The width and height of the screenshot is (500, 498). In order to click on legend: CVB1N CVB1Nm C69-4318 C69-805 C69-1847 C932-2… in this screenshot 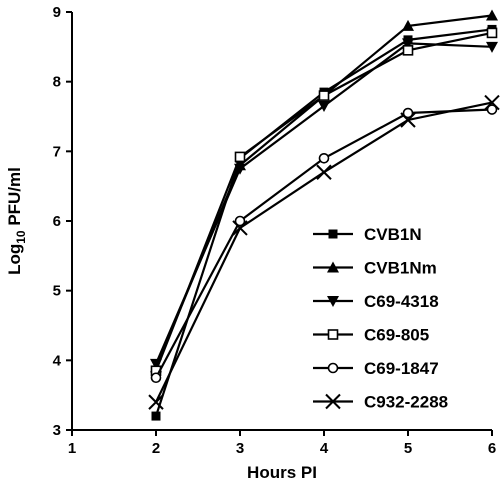, I will do `click(380, 318)`.